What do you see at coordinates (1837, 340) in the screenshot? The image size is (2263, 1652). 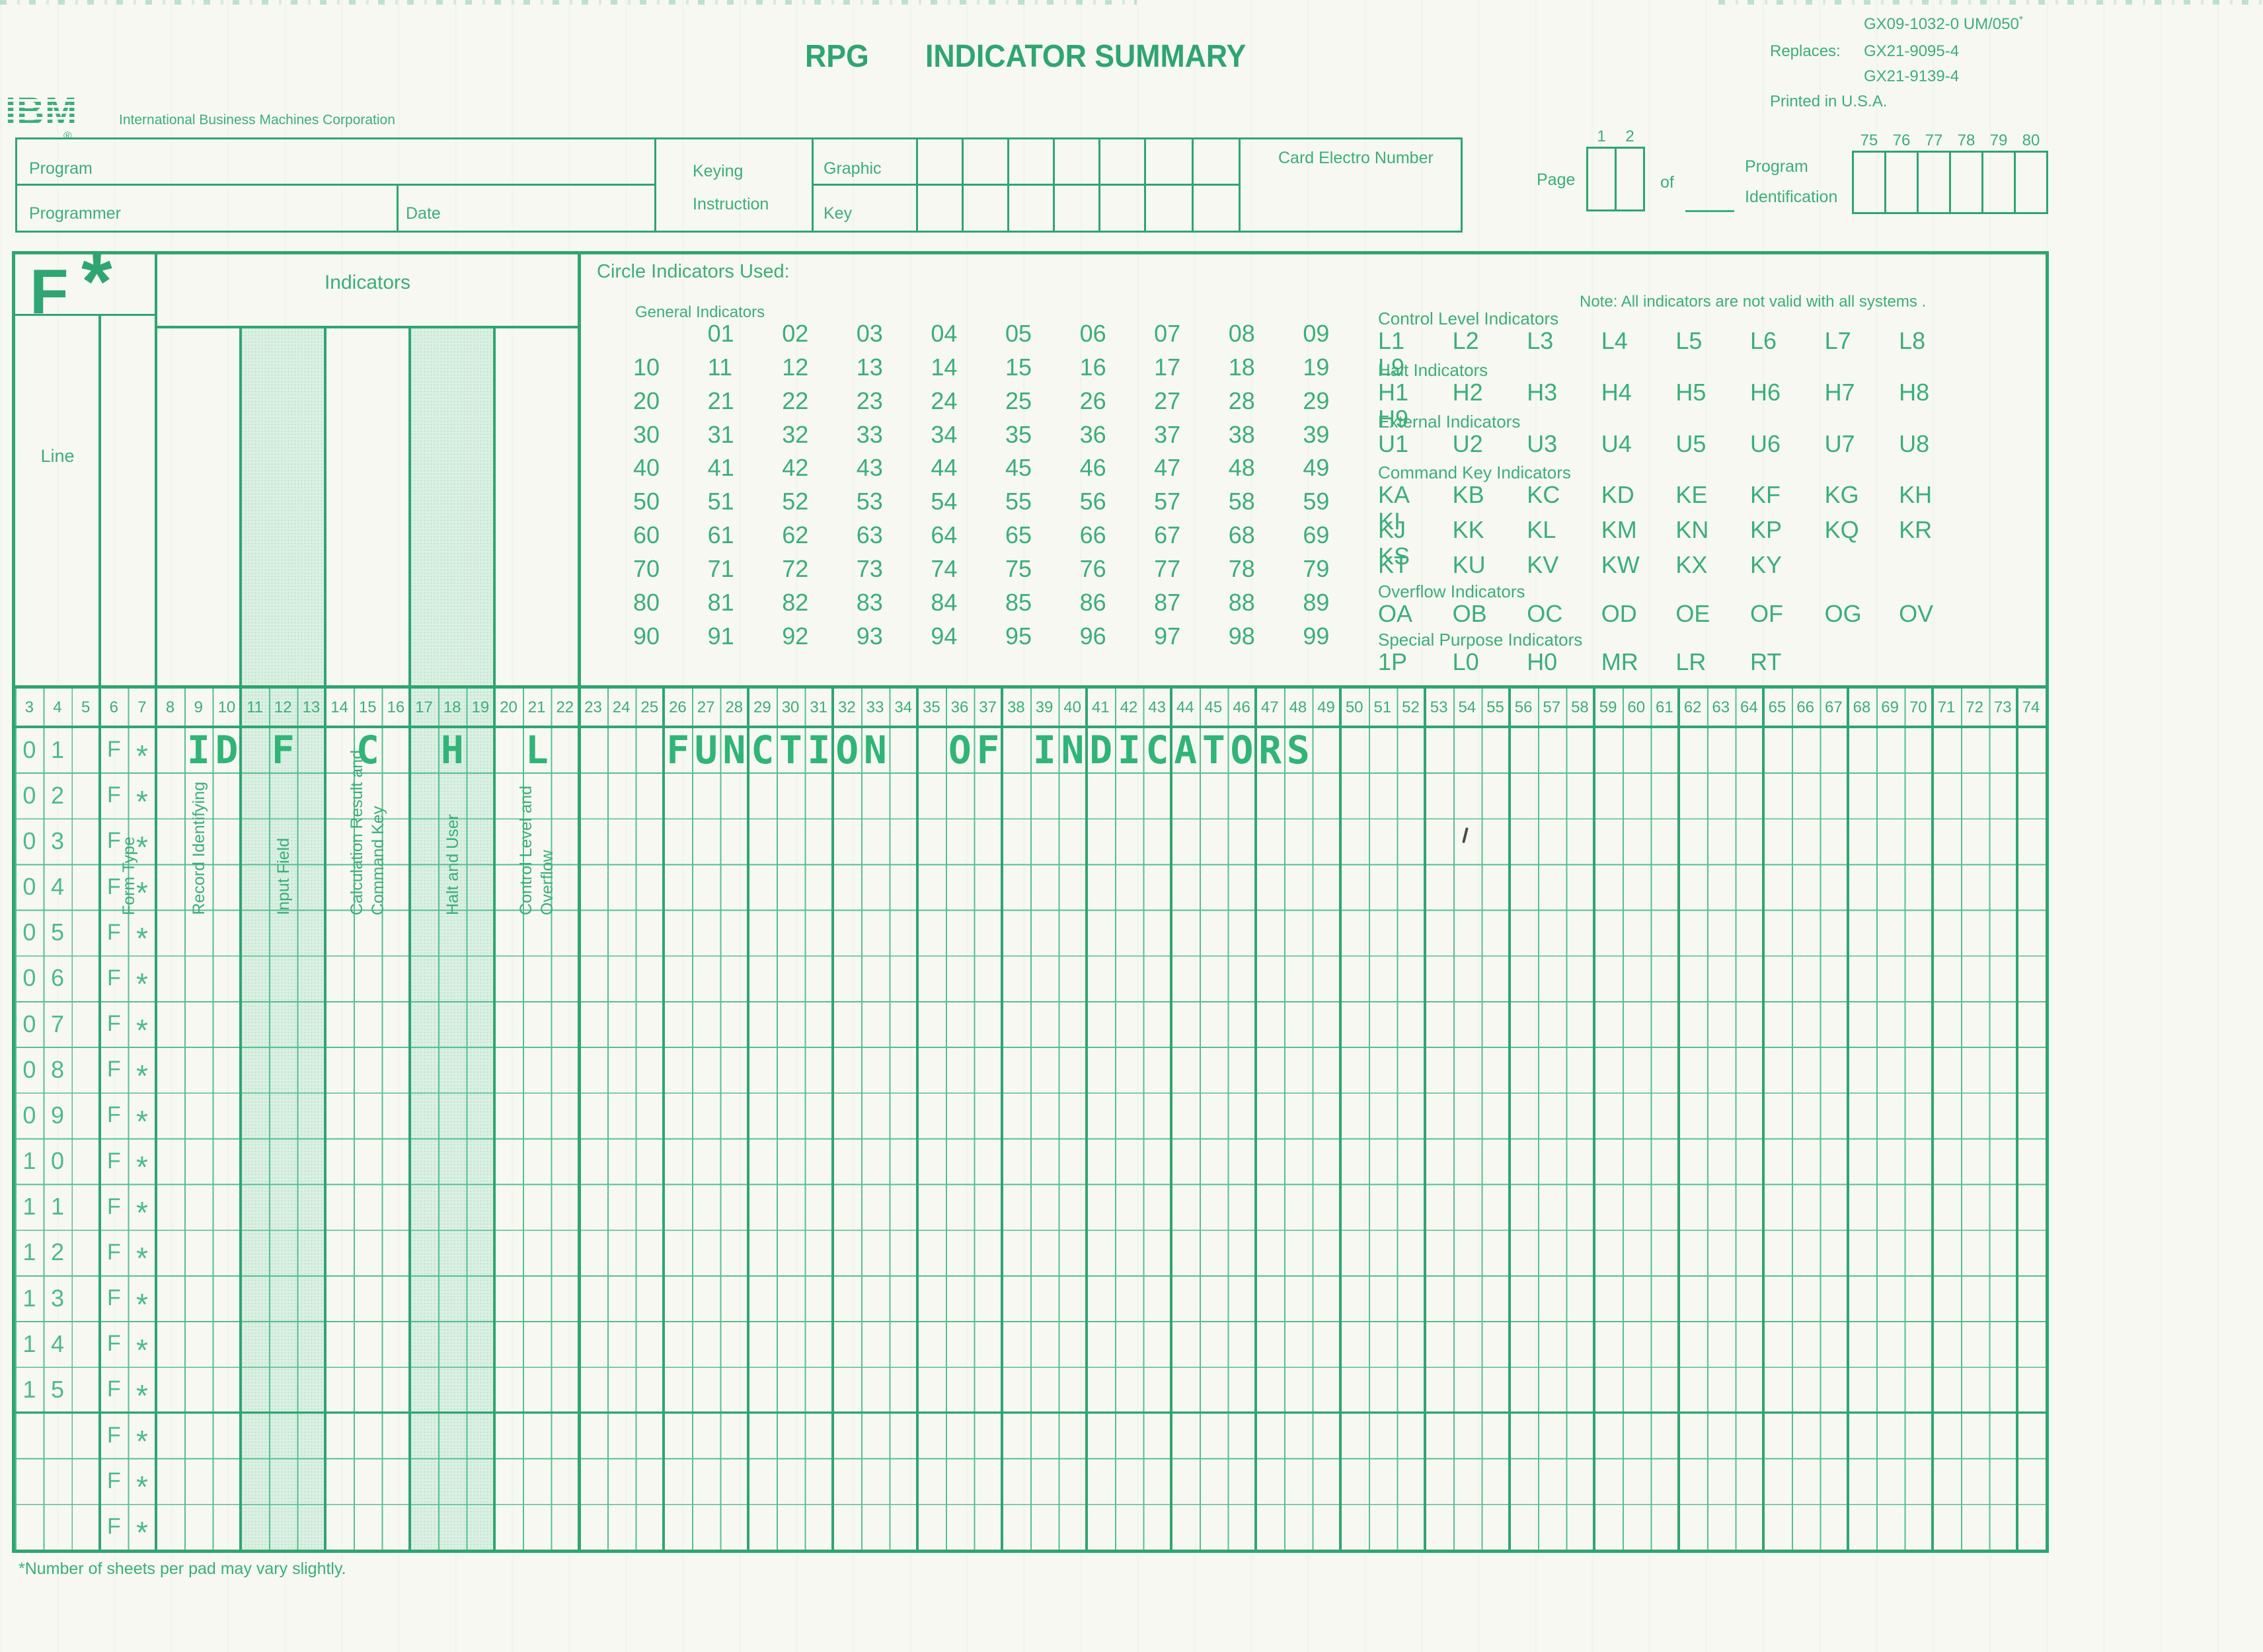 I see `indicator-code: L7` at bounding box center [1837, 340].